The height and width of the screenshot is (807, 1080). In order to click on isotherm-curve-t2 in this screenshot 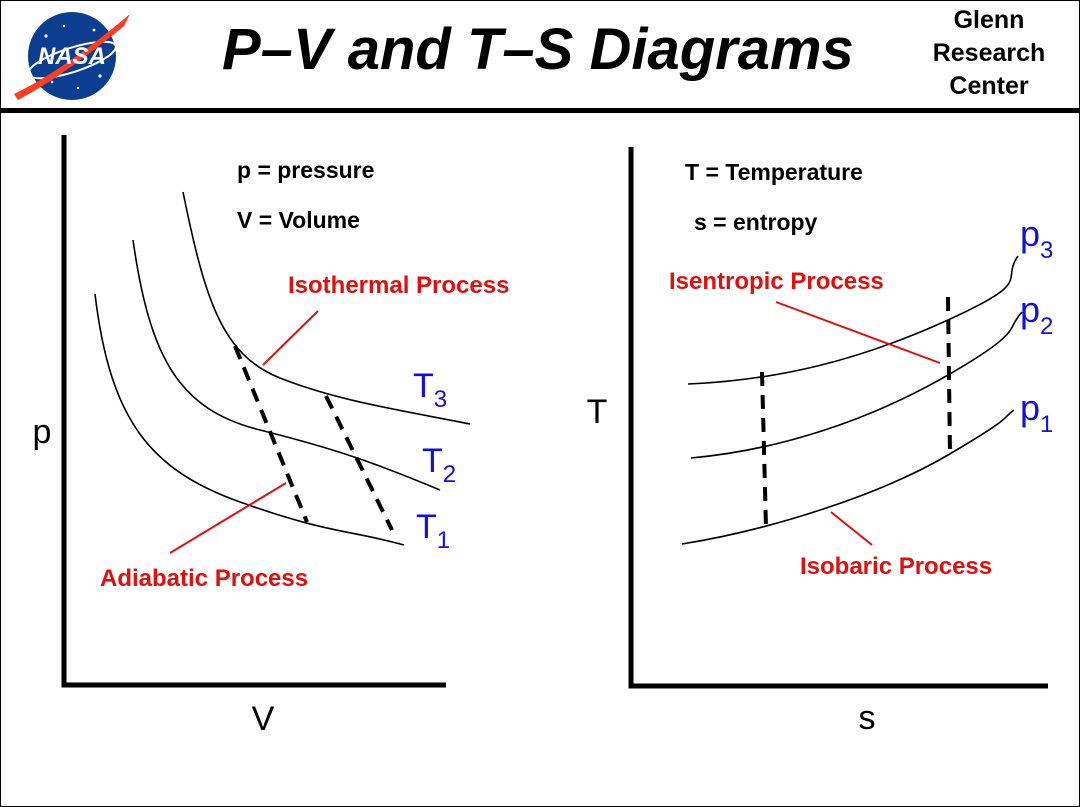, I will do `click(286, 365)`.